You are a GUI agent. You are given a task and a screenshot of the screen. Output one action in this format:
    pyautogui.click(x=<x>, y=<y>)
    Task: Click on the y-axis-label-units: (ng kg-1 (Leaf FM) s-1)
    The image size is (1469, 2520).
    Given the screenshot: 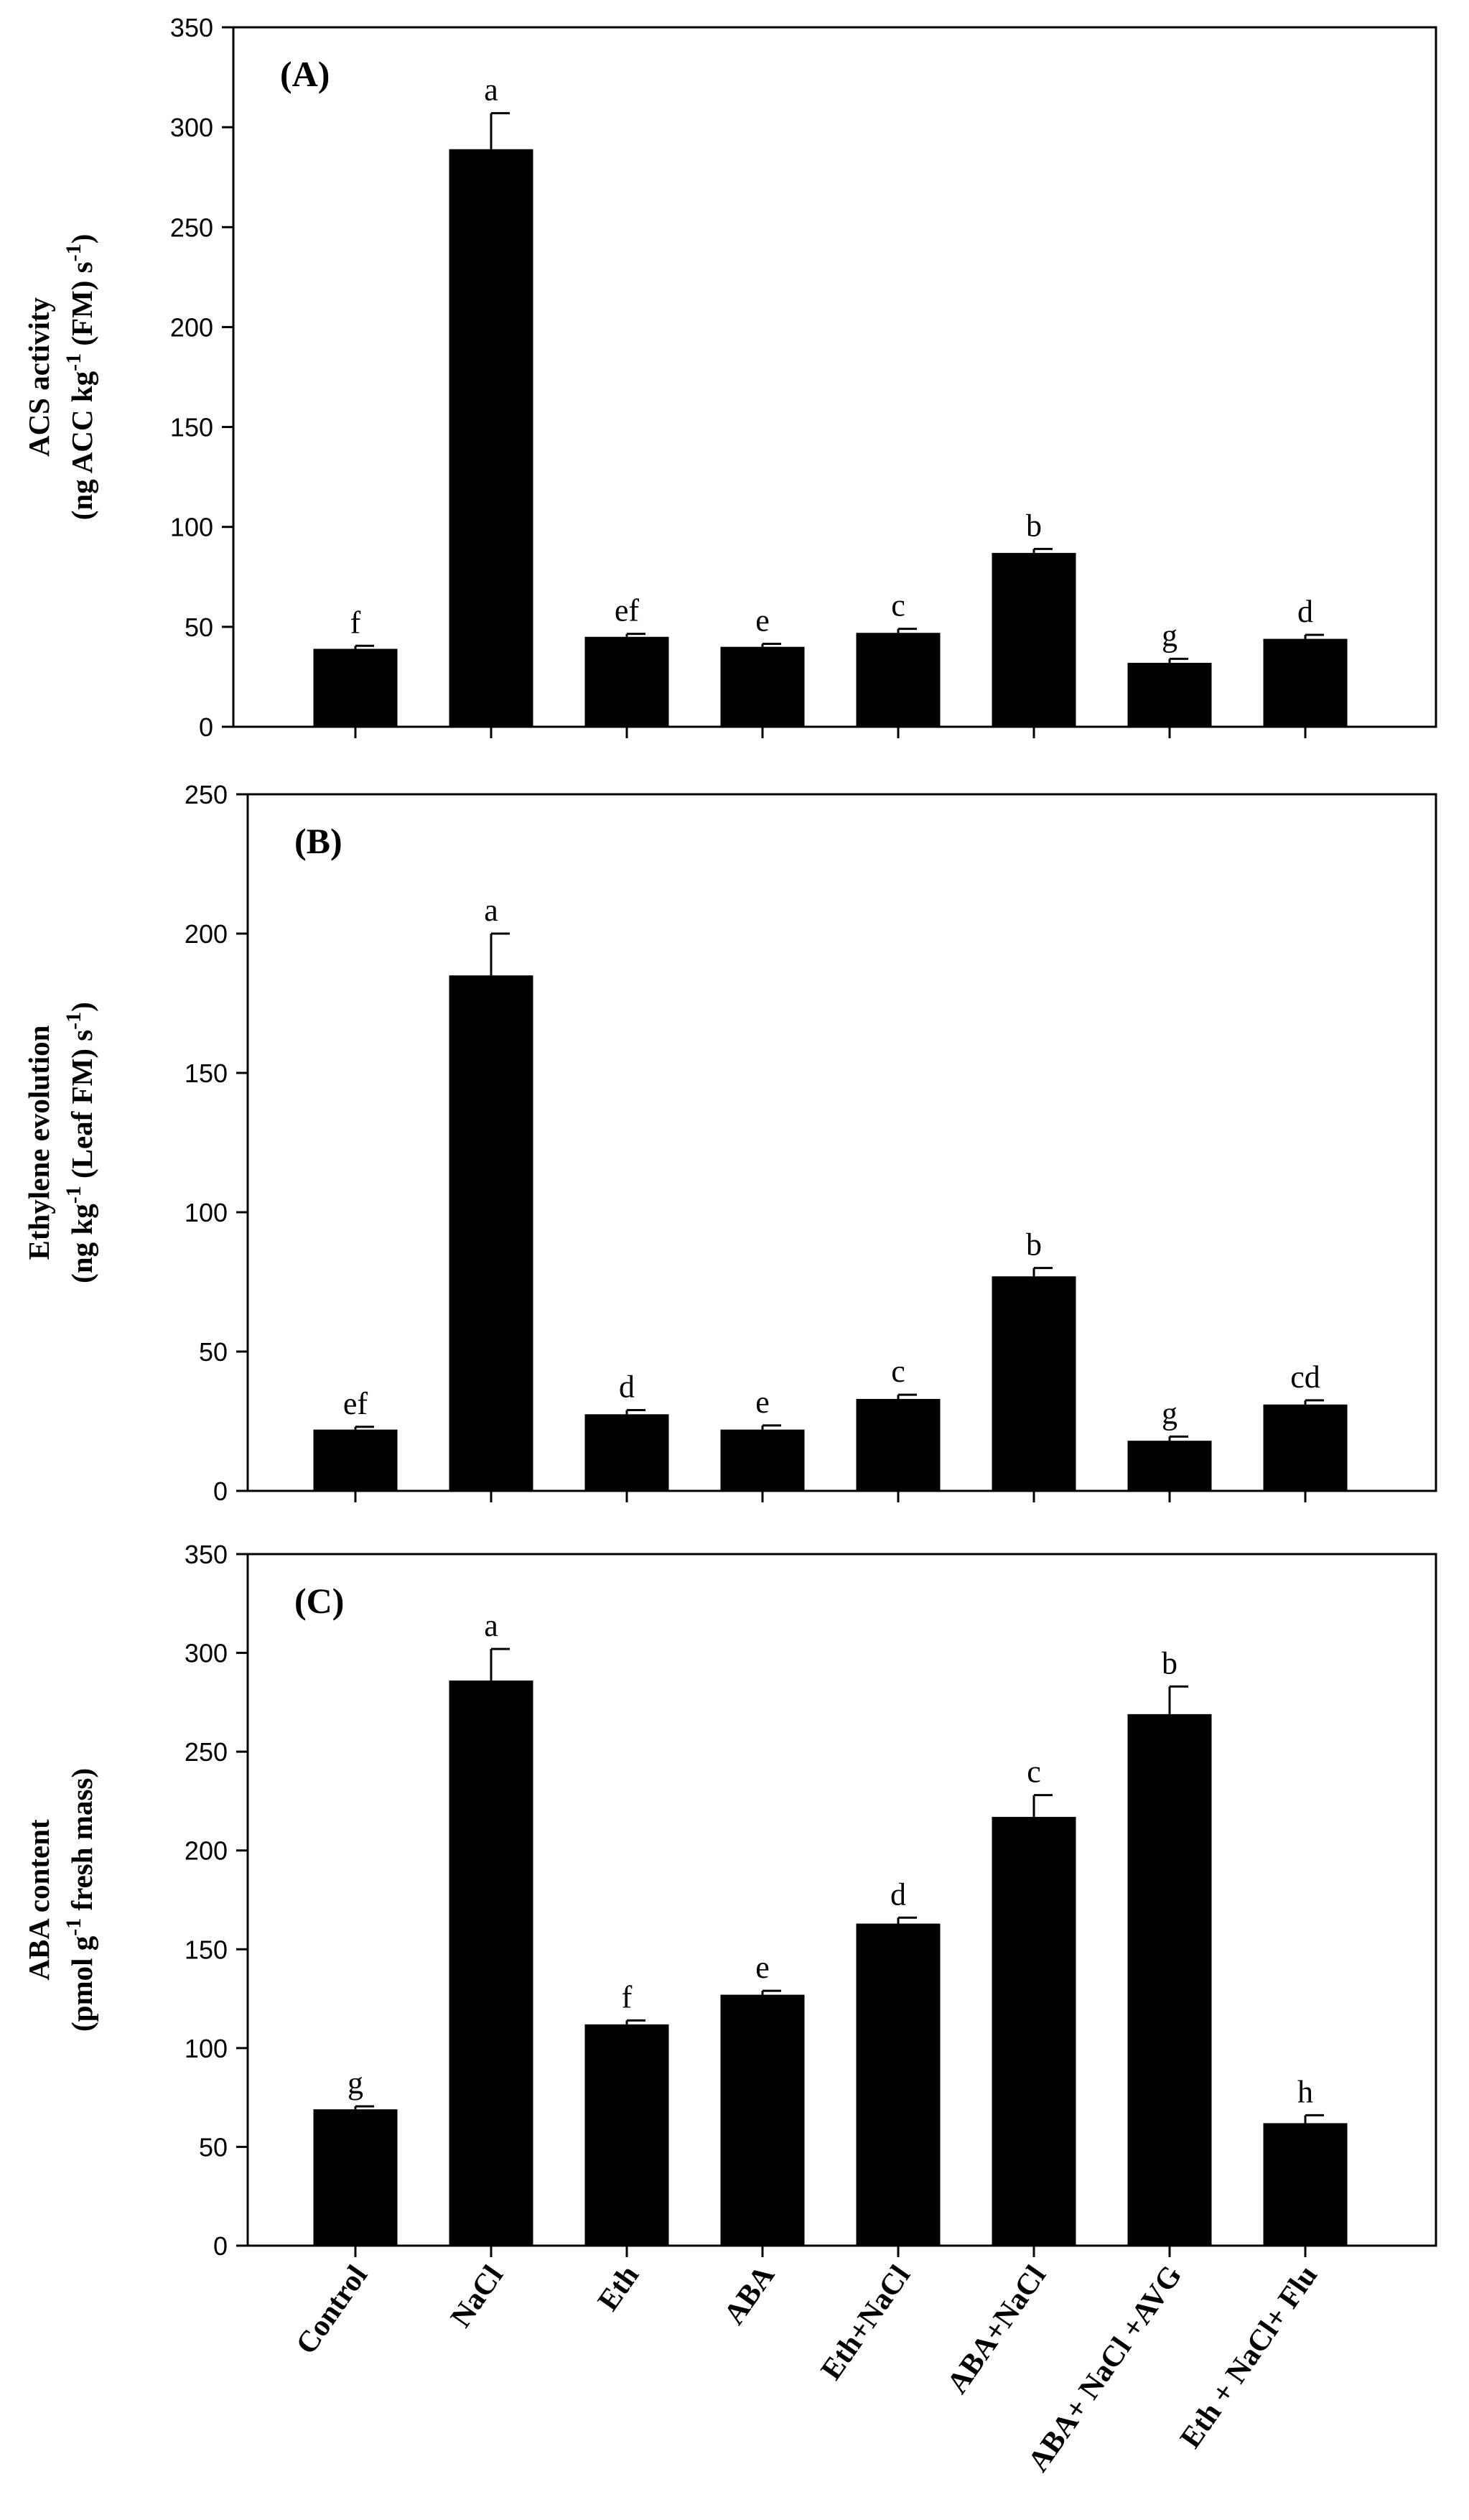 What is the action you would take?
    pyautogui.click(x=80, y=1142)
    